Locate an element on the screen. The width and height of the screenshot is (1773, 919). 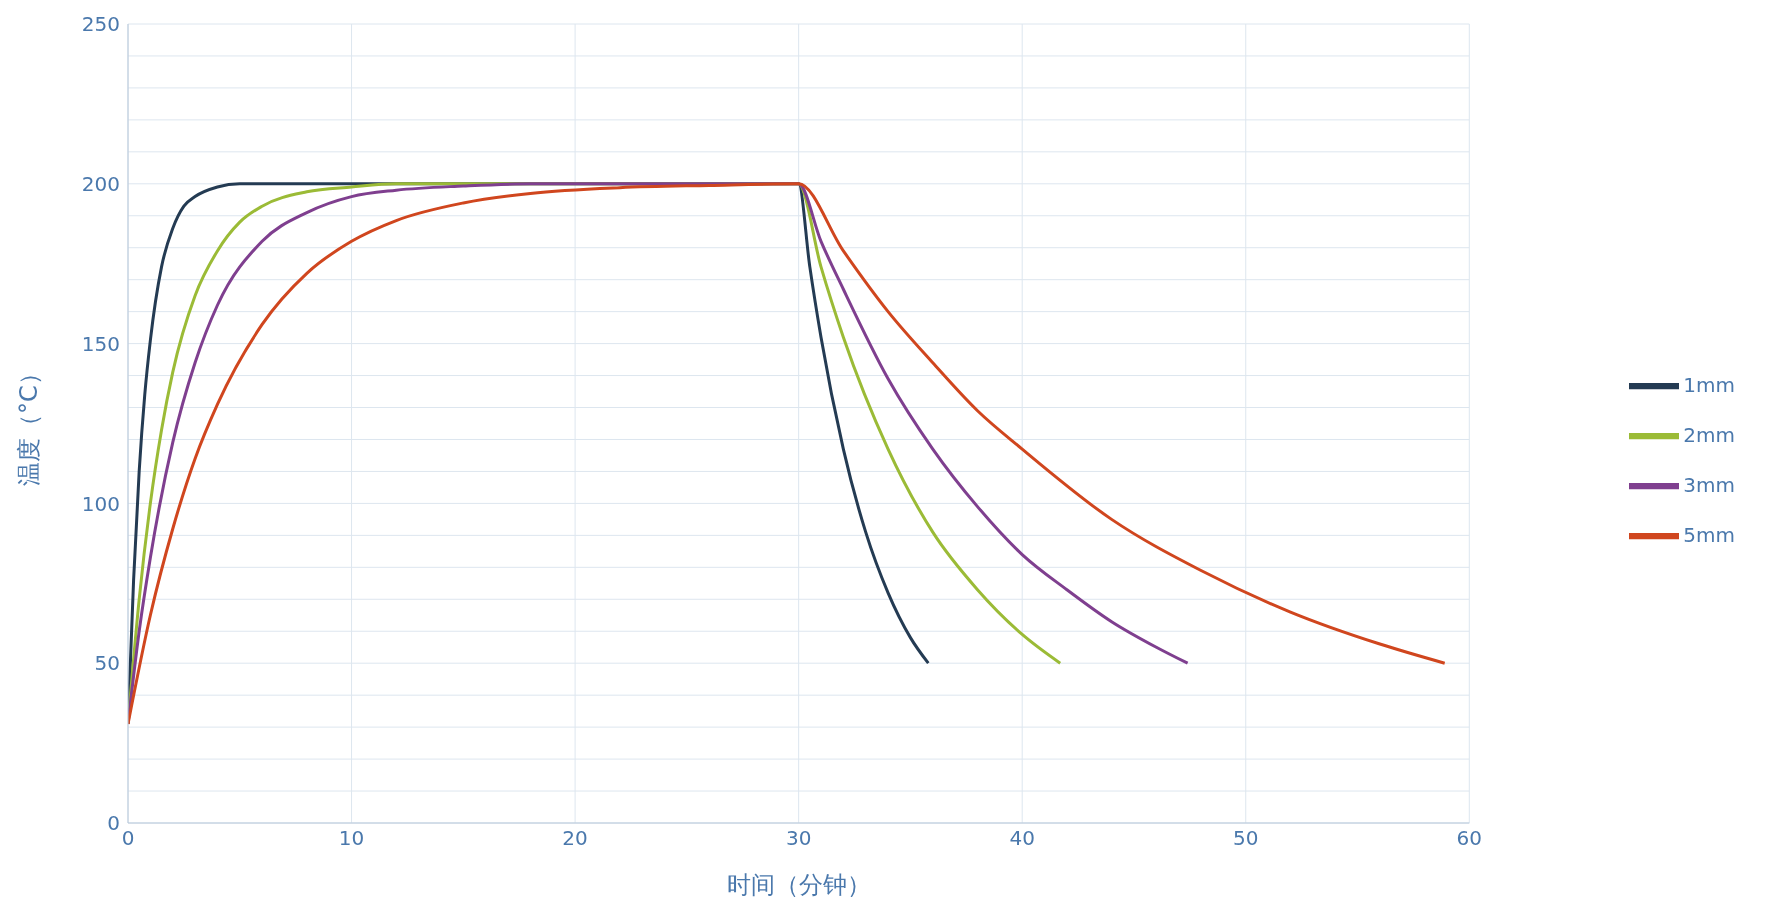
y-tick-label: 100 is located at coordinates (100, 503).